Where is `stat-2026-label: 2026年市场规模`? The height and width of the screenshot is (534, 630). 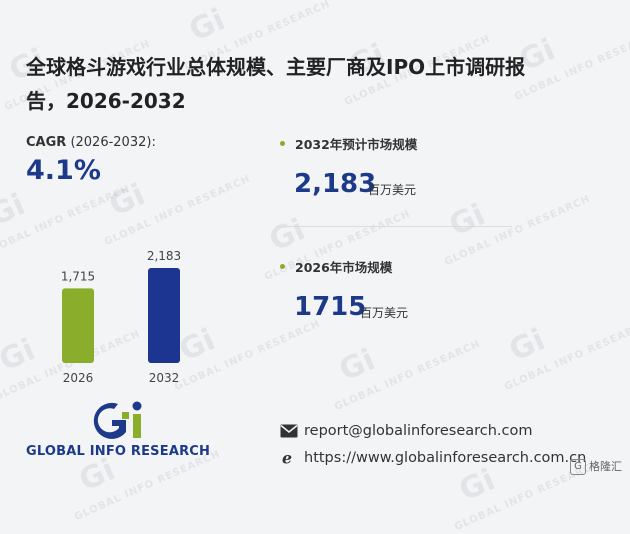 stat-2026-label: 2026年市场规模 is located at coordinates (344, 267).